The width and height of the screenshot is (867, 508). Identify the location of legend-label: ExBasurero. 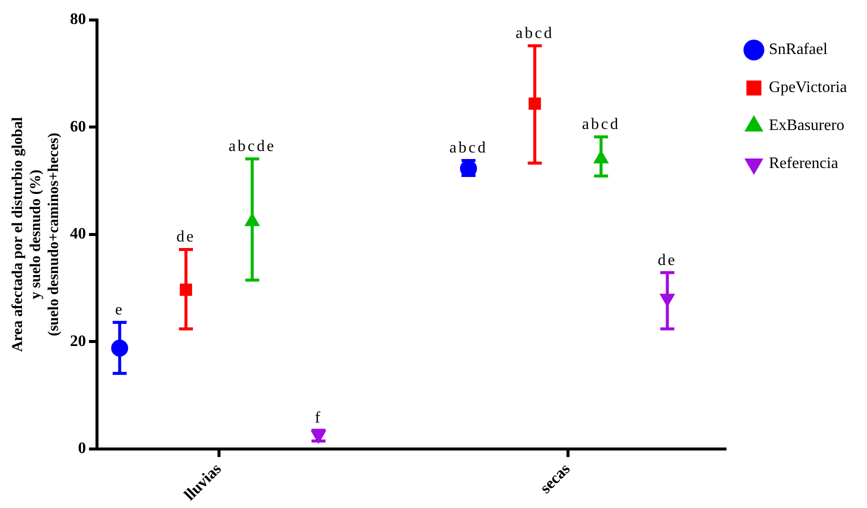
(806, 125).